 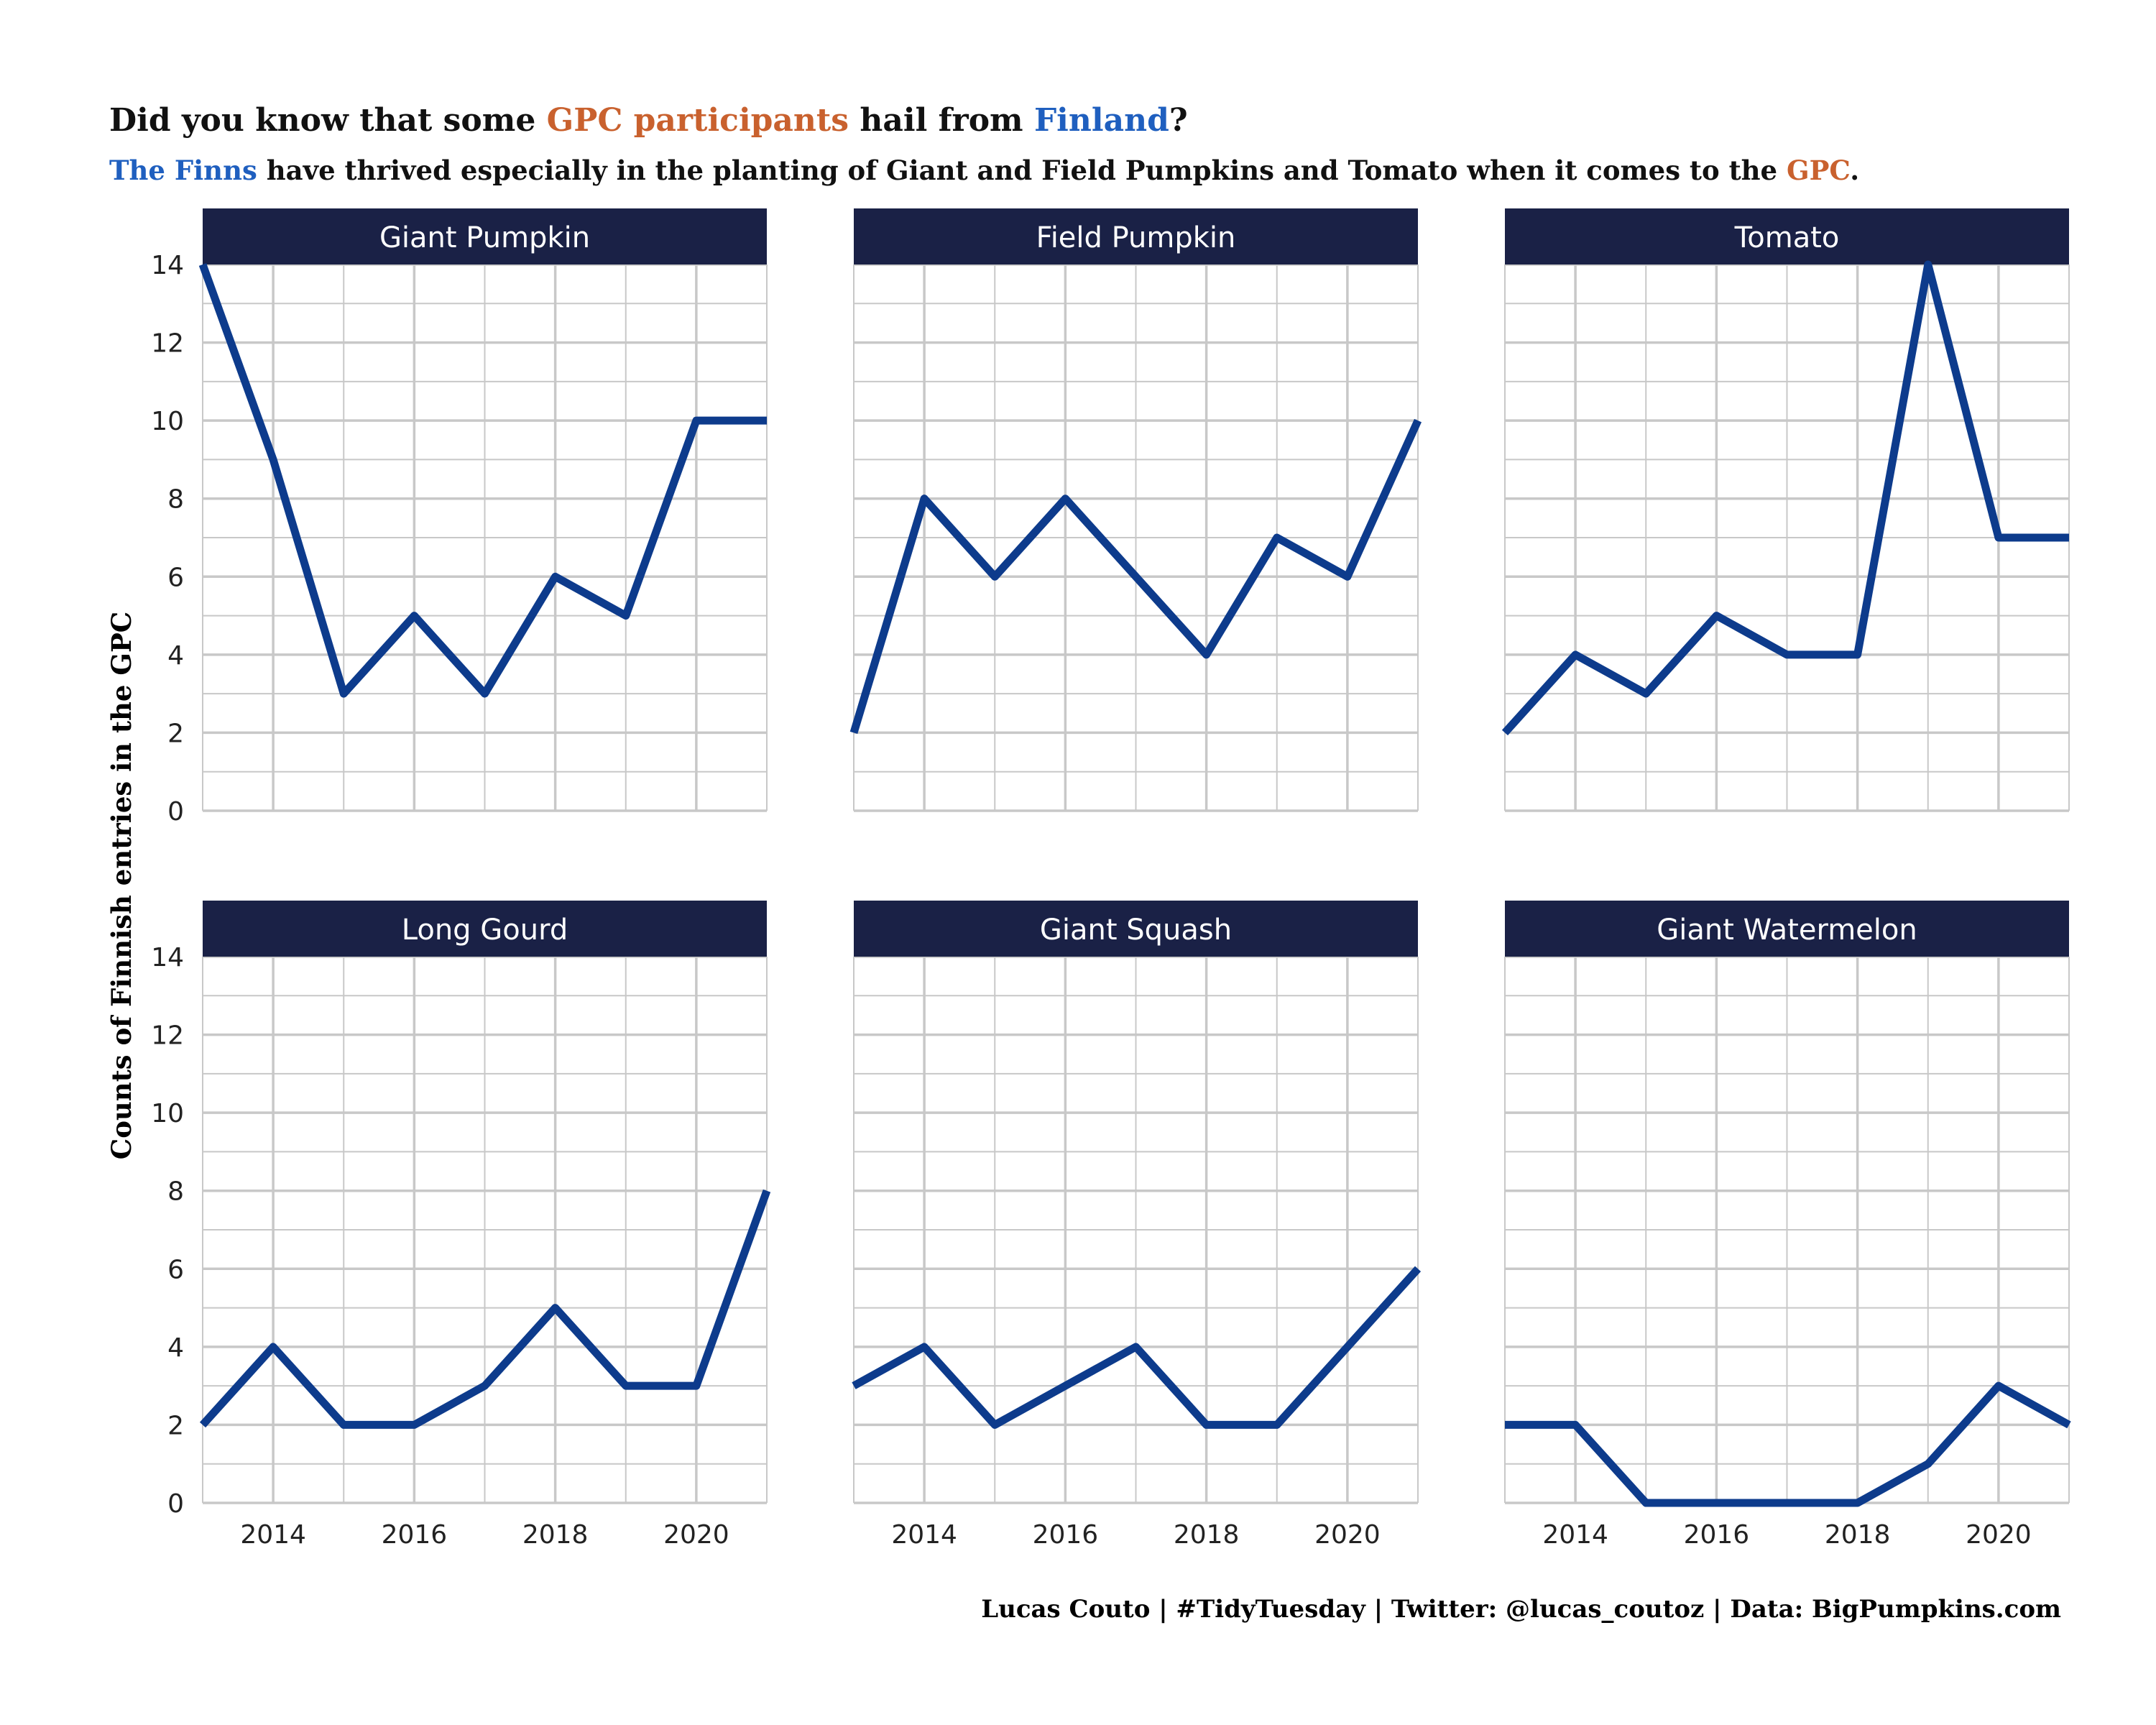 I want to click on series-line-giant-squash, so click(x=1137, y=1347).